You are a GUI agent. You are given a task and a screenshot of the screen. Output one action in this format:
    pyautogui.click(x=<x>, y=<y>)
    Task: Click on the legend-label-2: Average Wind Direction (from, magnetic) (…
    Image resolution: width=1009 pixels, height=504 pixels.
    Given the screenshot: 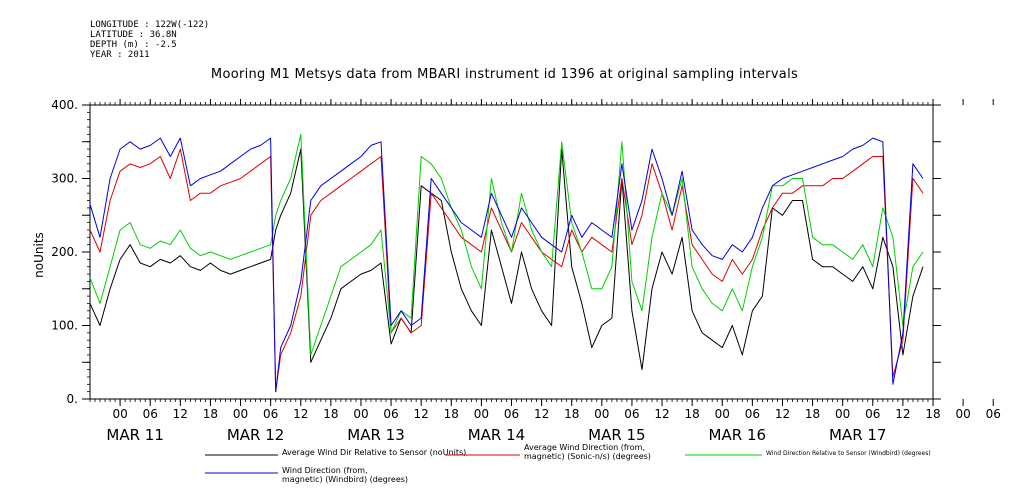 What is the action you would take?
    pyautogui.click(x=587, y=452)
    